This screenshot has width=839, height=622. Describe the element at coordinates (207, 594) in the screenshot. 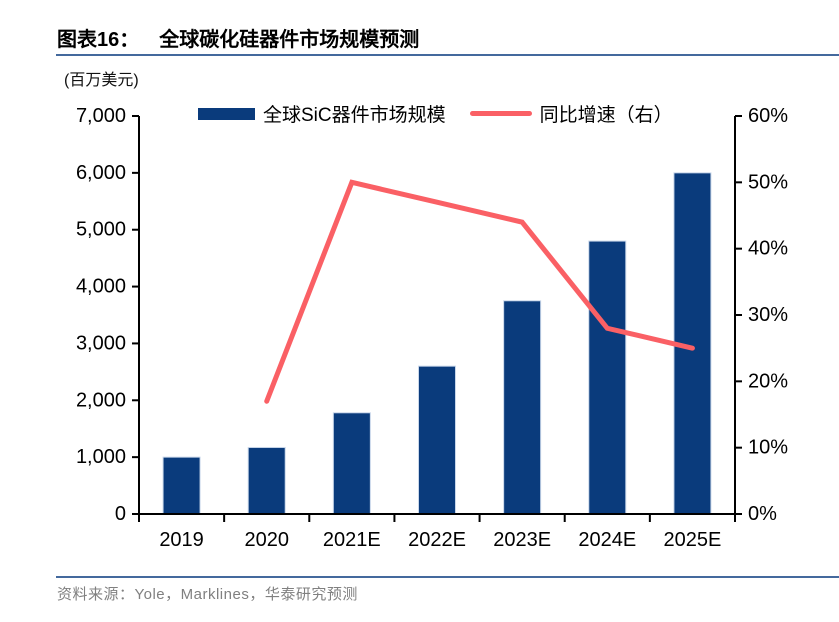

I see `source-note: 资料来源：Yole，Marklines，华泰研究预测` at that location.